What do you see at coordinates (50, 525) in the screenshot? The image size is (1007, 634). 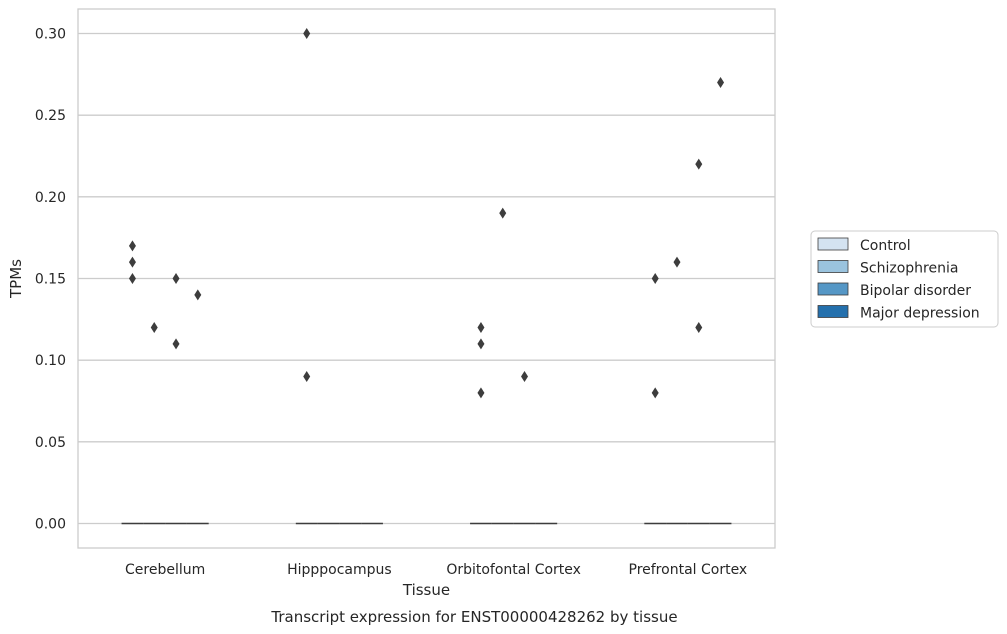 I see `y-tick-label: 0.00` at bounding box center [50, 525].